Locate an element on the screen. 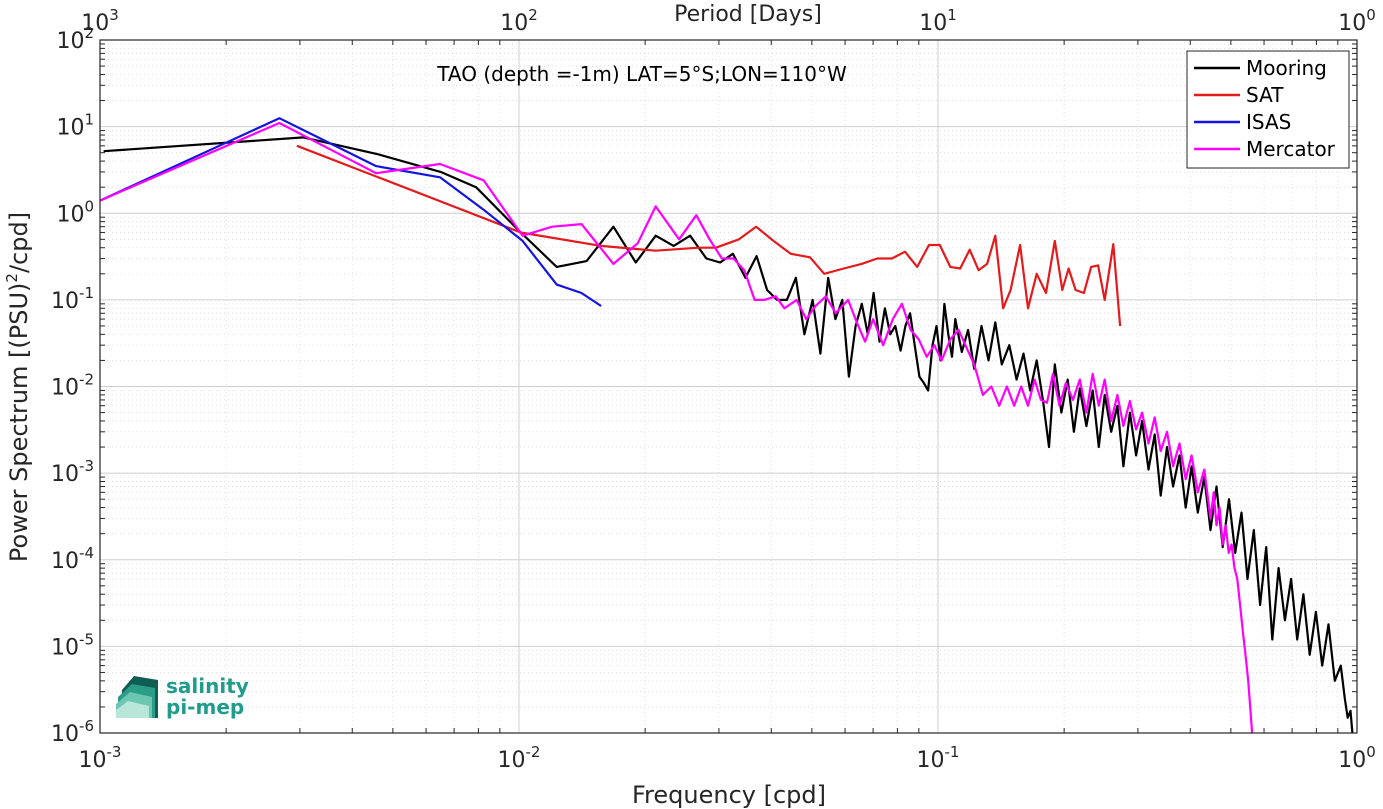 The image size is (1383, 809). legend-label-sat: SAT is located at coordinates (1265, 95).